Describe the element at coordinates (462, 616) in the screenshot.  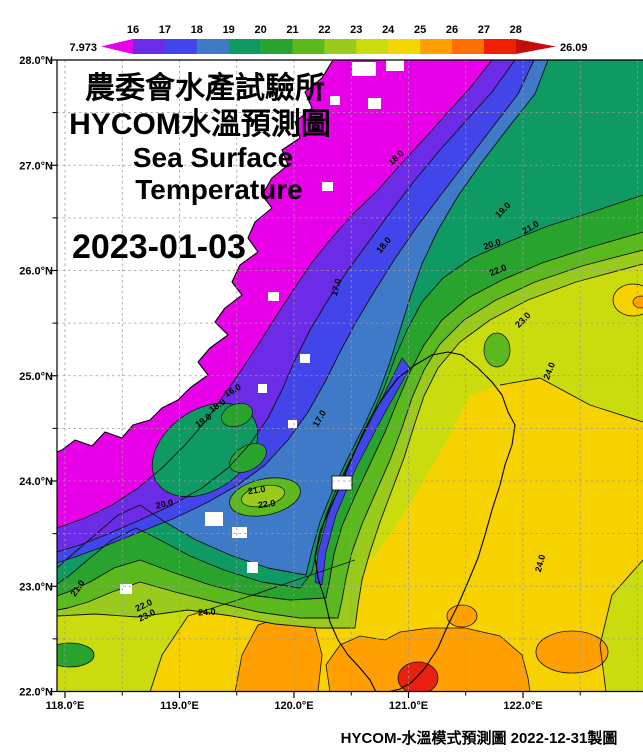
I see `orange-spot-east` at that location.